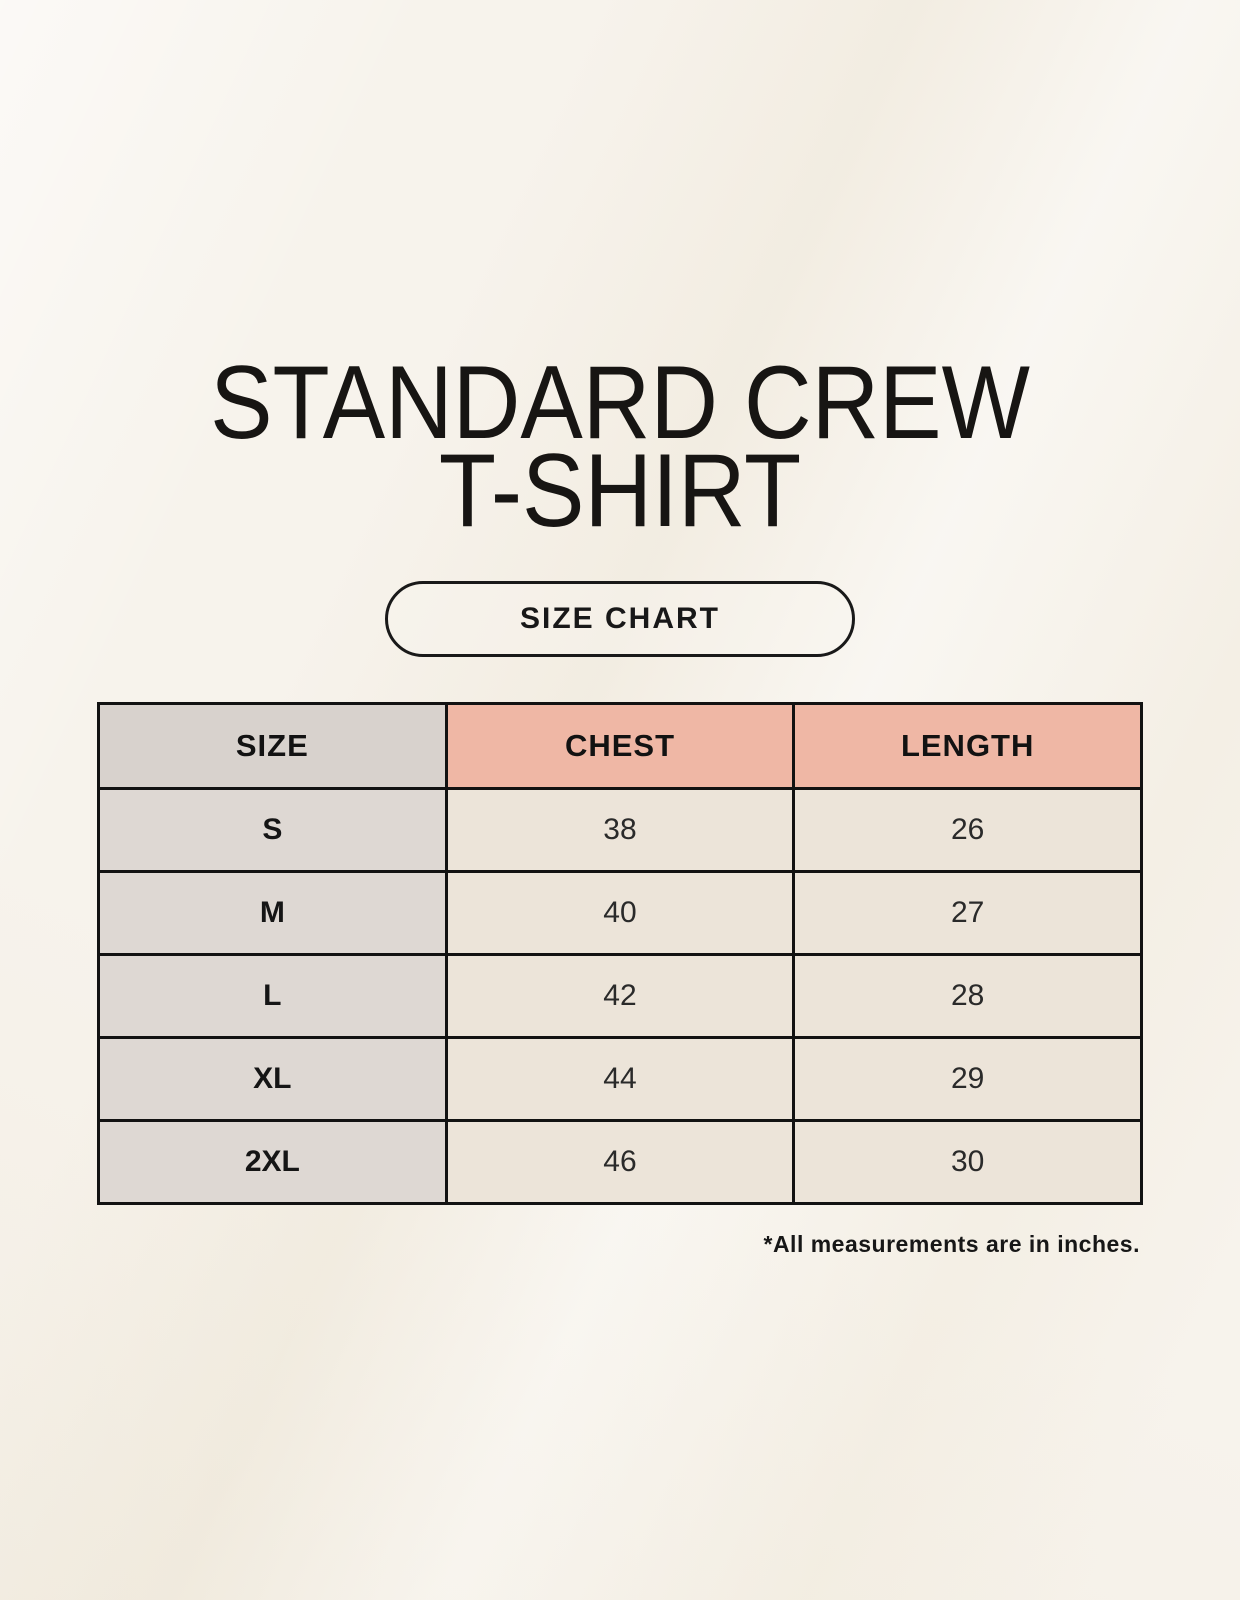 This screenshot has height=1600, width=1240. I want to click on column-header-chest: CHEST, so click(620, 746).